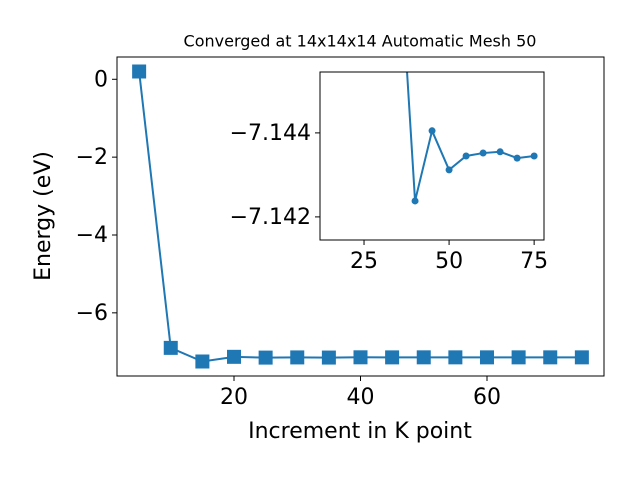 This screenshot has width=640, height=480. What do you see at coordinates (360, 41) in the screenshot?
I see `chart-title: Converged at 14x14x14 Automatic Mesh 50` at bounding box center [360, 41].